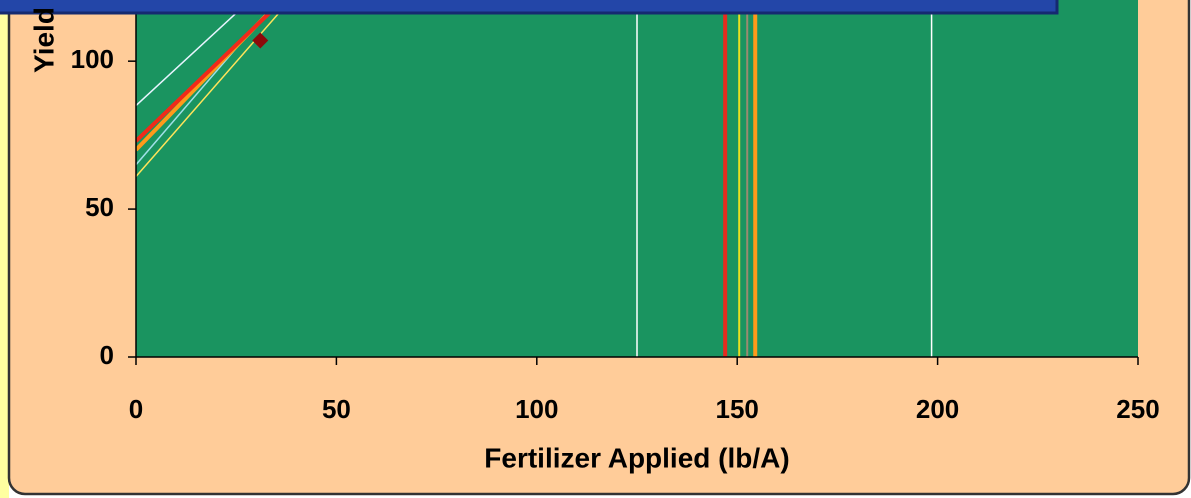 Image resolution: width=1191 pixels, height=498 pixels. Describe the element at coordinates (4, 249) in the screenshot. I see `left-strip` at that location.